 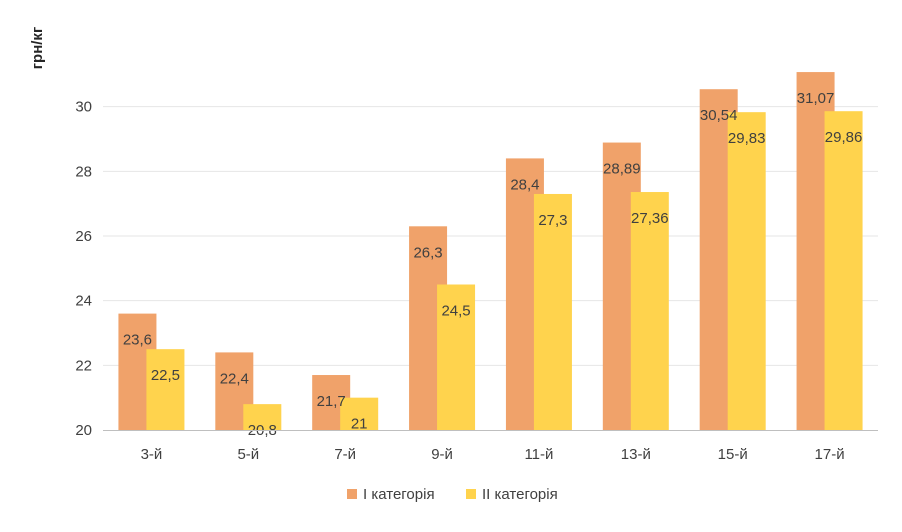 I want to click on y-tick-label: 28, so click(x=83, y=171).